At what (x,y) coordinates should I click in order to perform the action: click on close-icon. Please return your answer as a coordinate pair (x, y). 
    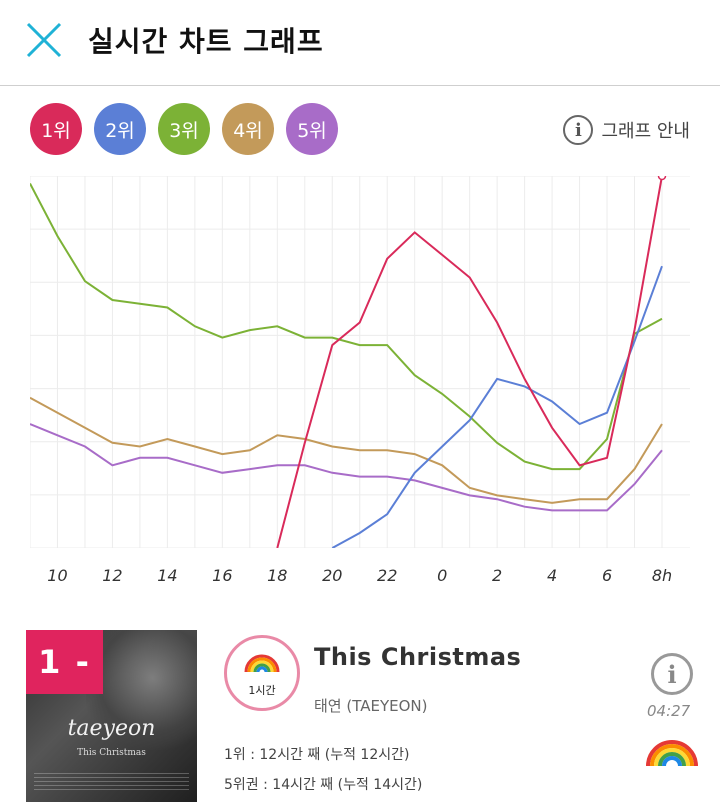
    Looking at the image, I should click on (44, 40).